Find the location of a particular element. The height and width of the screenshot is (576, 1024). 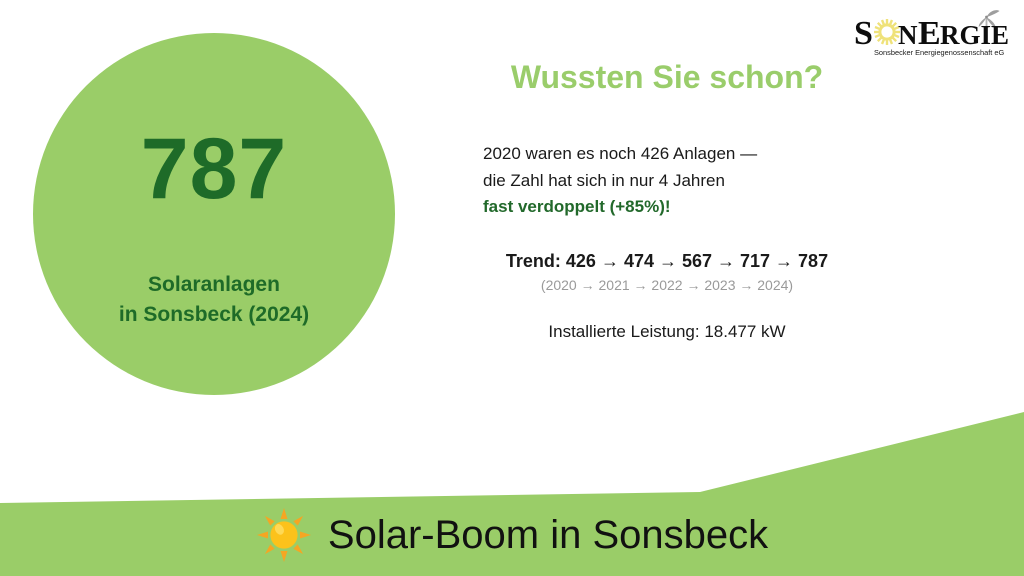

installed-power: Installierte Leistung: 18.477 kW is located at coordinates (667, 332).